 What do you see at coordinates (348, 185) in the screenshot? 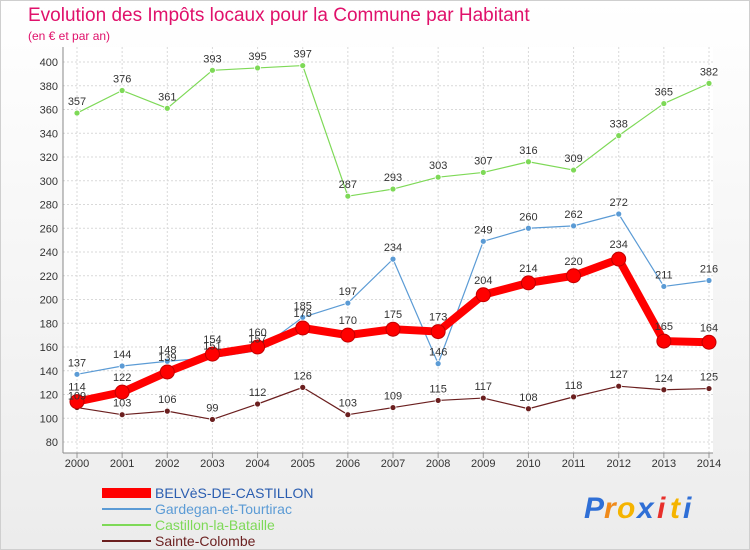
I see `data-label: 287` at bounding box center [348, 185].